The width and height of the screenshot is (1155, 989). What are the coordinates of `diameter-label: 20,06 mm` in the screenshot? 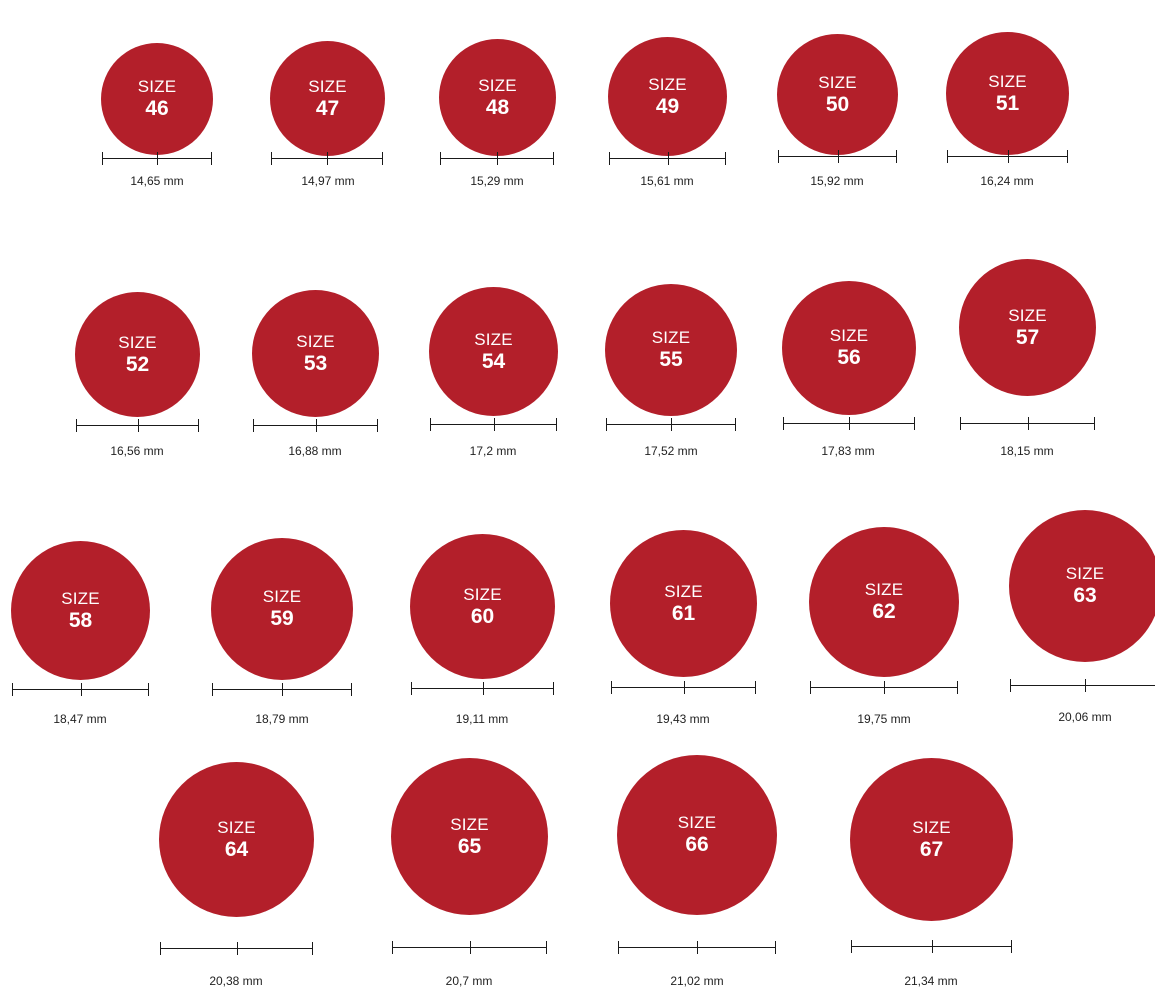 It's located at (1085, 717).